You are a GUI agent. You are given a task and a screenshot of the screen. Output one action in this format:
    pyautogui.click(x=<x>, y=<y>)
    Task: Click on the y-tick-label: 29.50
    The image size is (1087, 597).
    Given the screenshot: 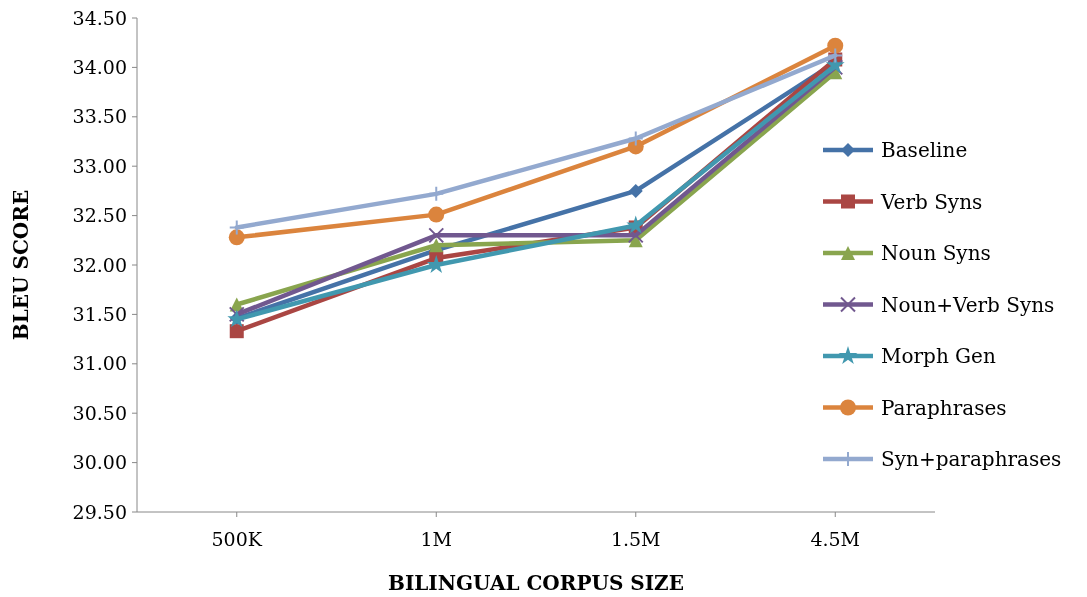 What is the action you would take?
    pyautogui.click(x=99, y=511)
    